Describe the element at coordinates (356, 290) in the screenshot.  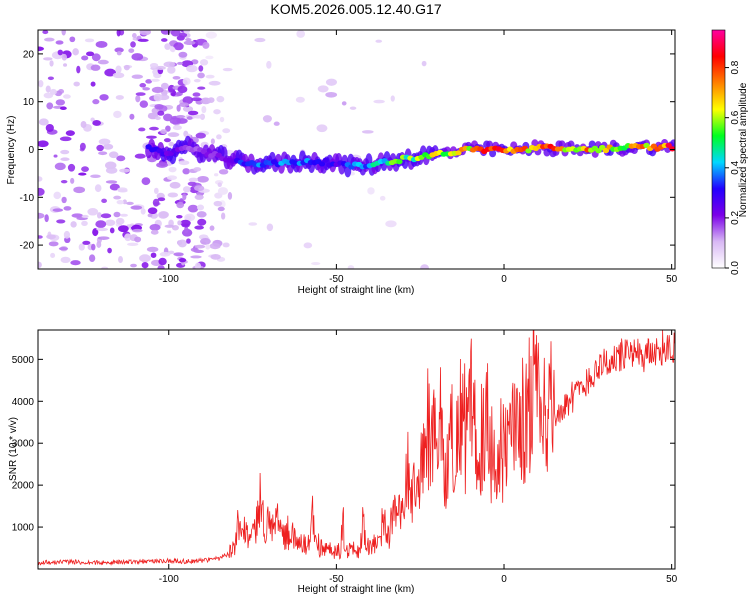
I see `spectrogram-x-label: Height of straight line (km)` at that location.